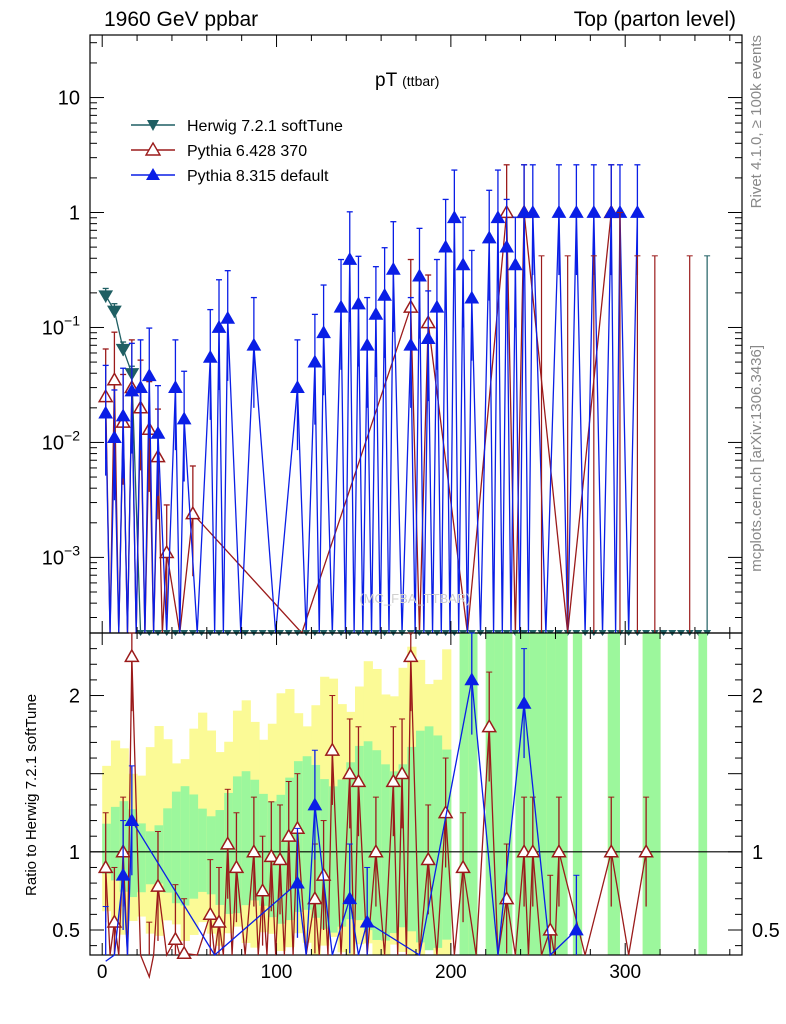 Image resolution: width=786 pixels, height=1024 pixels. I want to click on ratio-y-tick-label: 0.5, so click(66, 931).